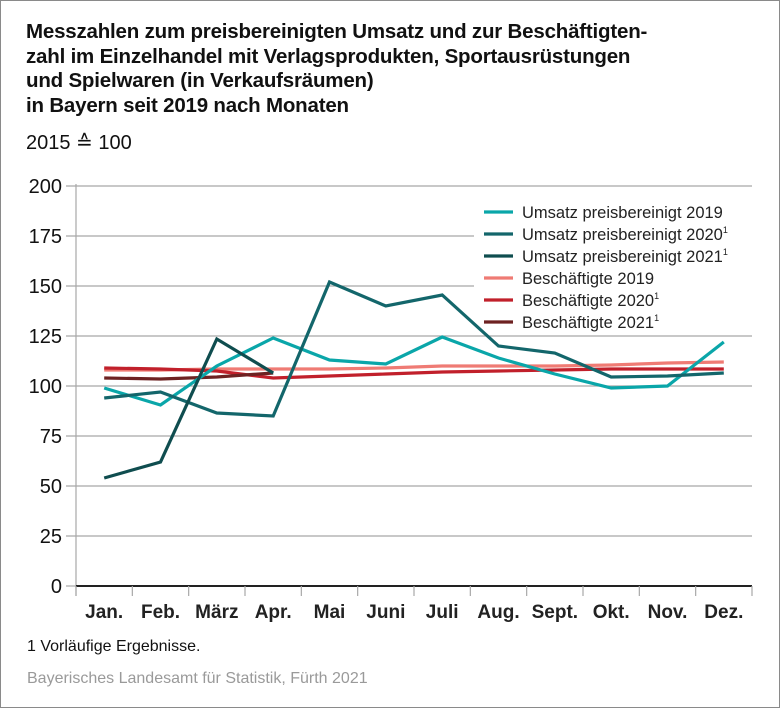 This screenshot has width=780, height=708. What do you see at coordinates (668, 612) in the screenshot?
I see `x-tick-label: Nov.` at bounding box center [668, 612].